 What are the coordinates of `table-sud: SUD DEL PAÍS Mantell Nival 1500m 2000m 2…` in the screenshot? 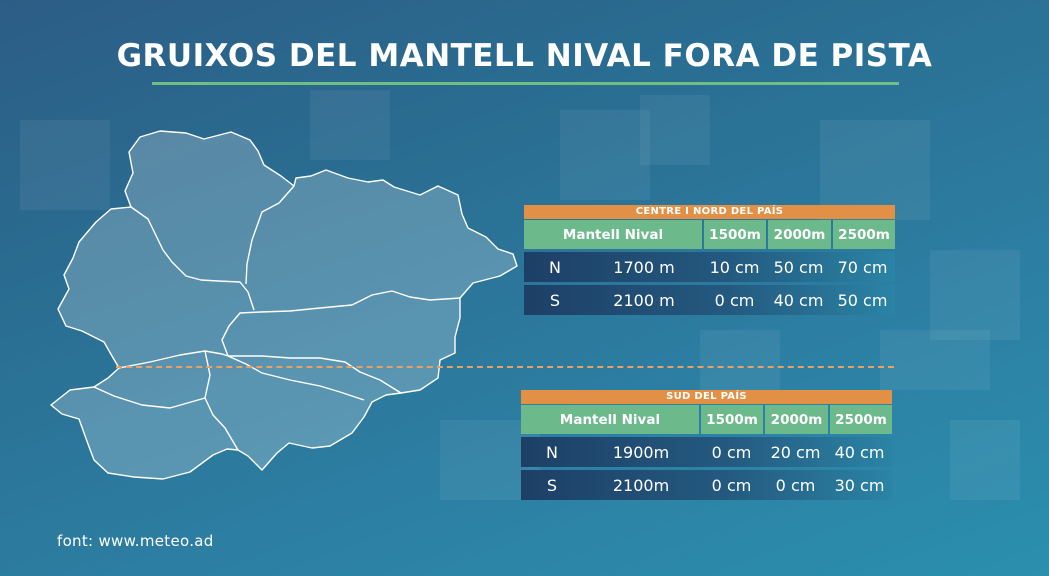 It's located at (706, 445).